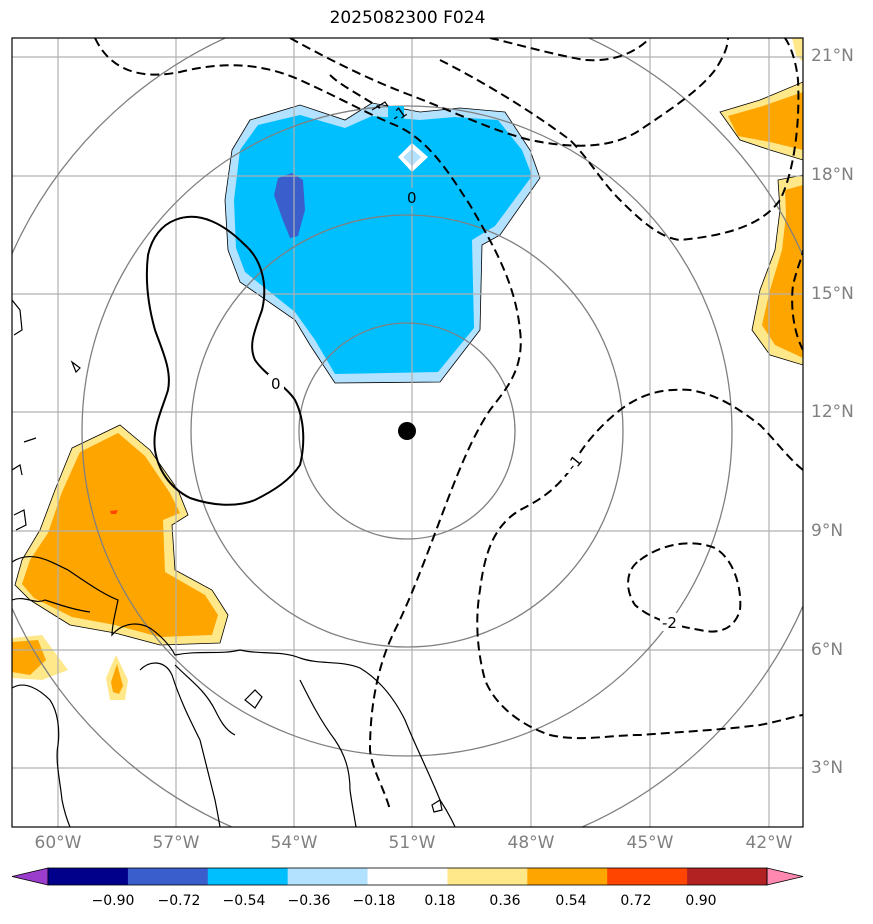 This screenshot has width=873, height=924. What do you see at coordinates (58, 843) in the screenshot?
I see `lon-label-60w: 60°W` at bounding box center [58, 843].